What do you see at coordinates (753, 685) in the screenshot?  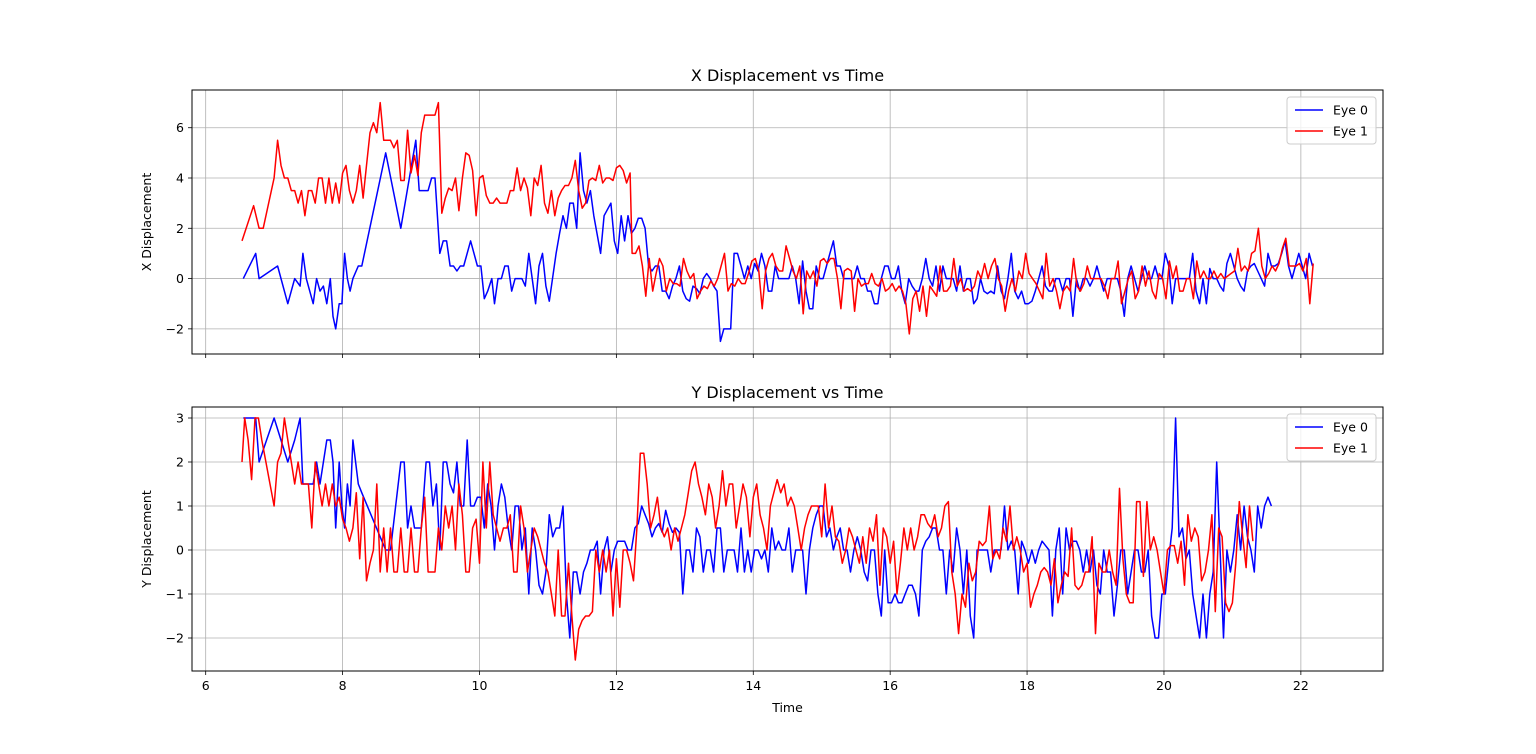 I see `y-displacement-x-tick-label: 14` at bounding box center [753, 685].